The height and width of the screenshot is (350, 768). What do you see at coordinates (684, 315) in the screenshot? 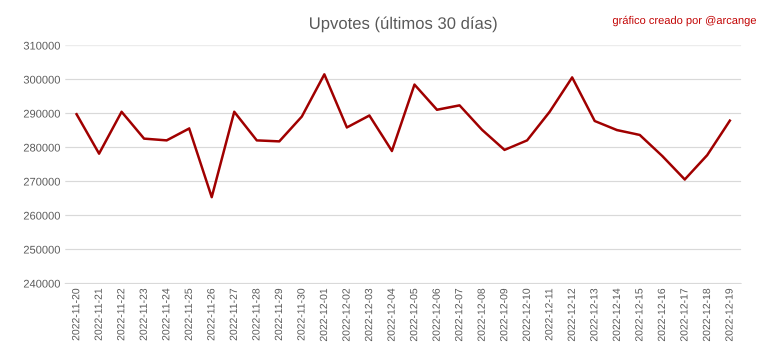
I see `x-tick-label: 2022-12-17` at bounding box center [684, 315].